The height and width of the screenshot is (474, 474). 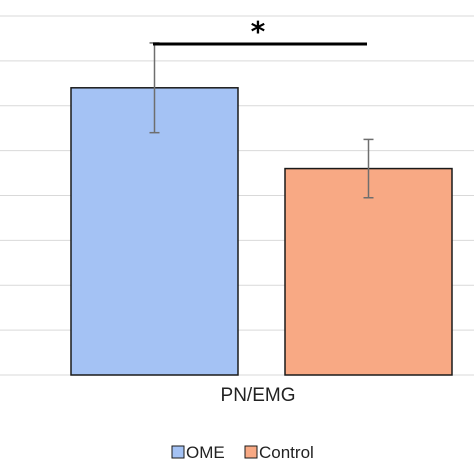 What do you see at coordinates (178, 452) in the screenshot?
I see `legend-swatch-ome` at bounding box center [178, 452].